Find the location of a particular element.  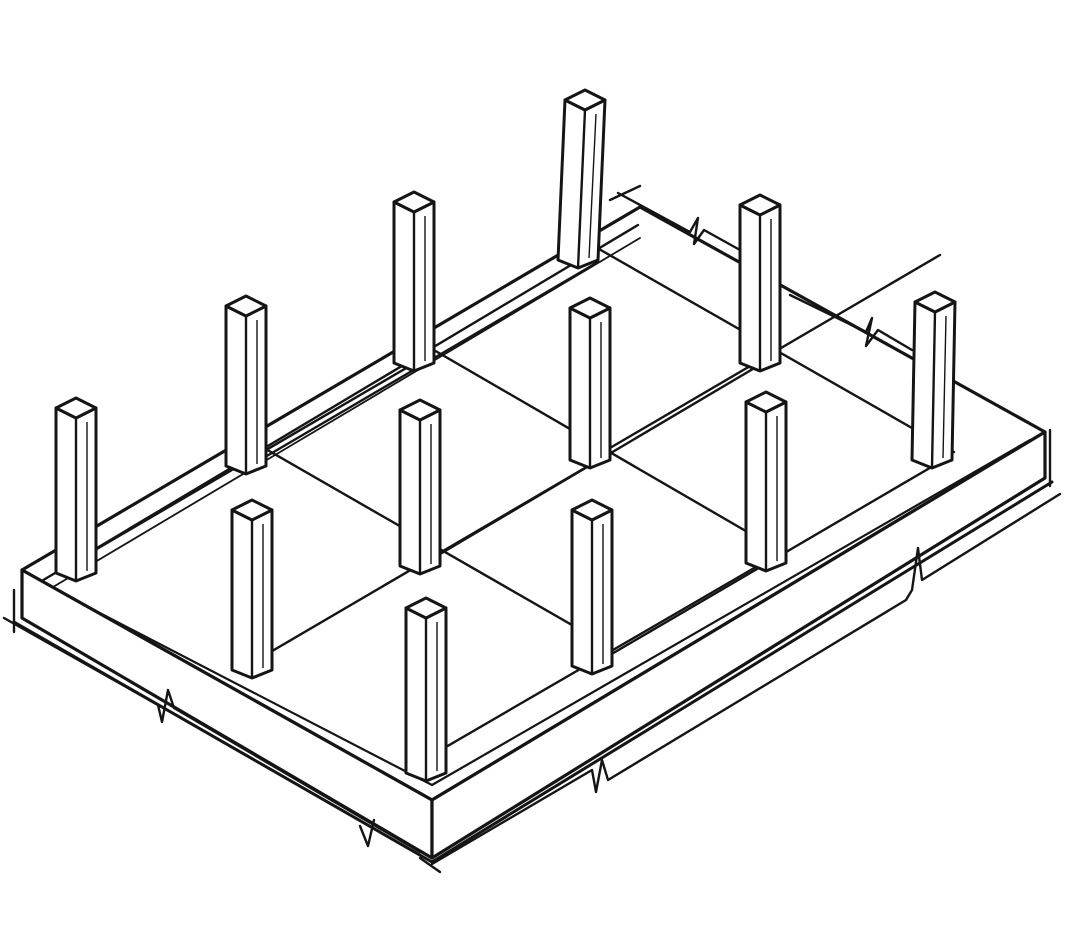

break-line-front-left is located at coordinates (212, 735).